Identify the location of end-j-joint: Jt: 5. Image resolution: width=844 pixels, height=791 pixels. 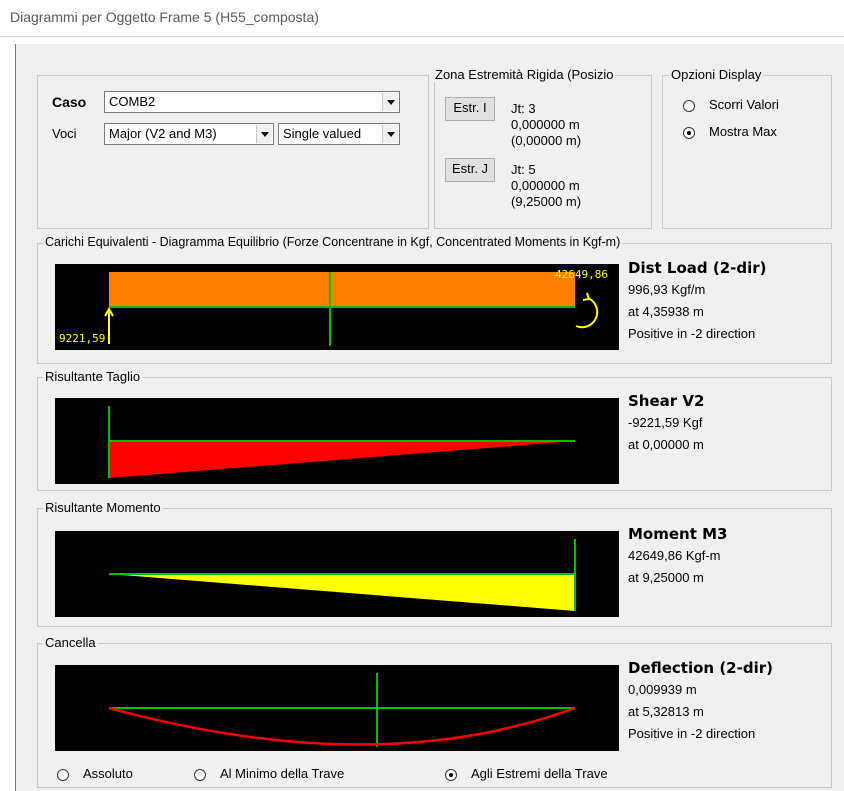
(523, 169).